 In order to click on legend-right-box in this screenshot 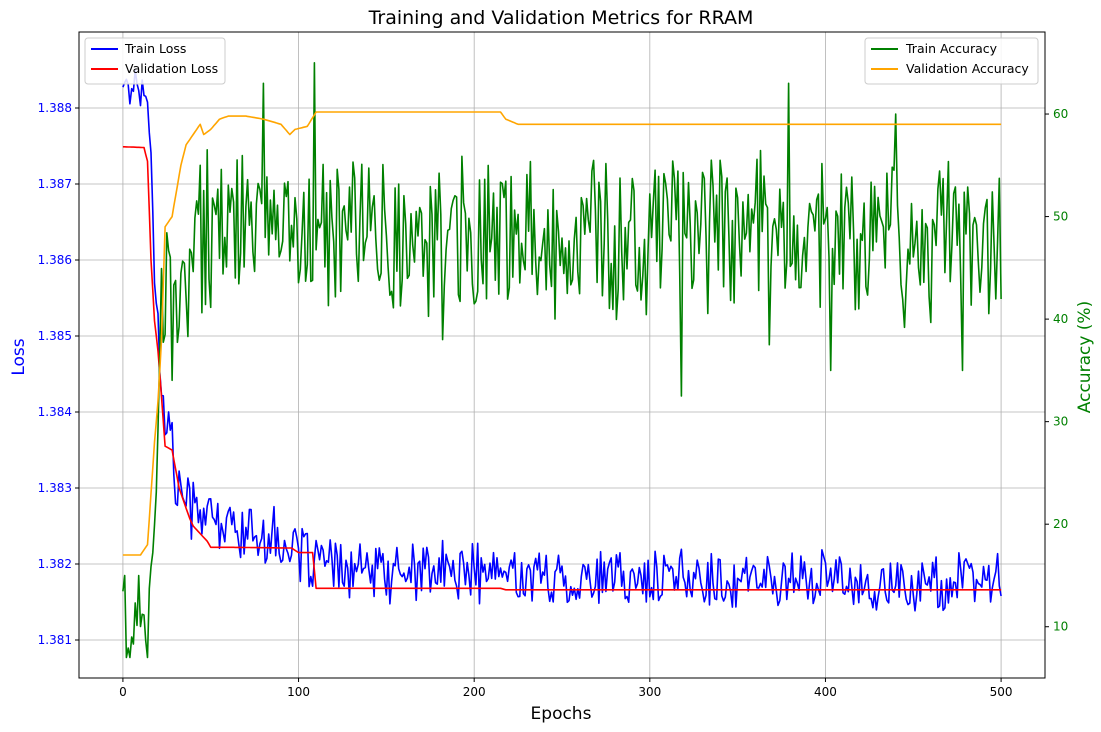, I will do `click(951, 61)`.